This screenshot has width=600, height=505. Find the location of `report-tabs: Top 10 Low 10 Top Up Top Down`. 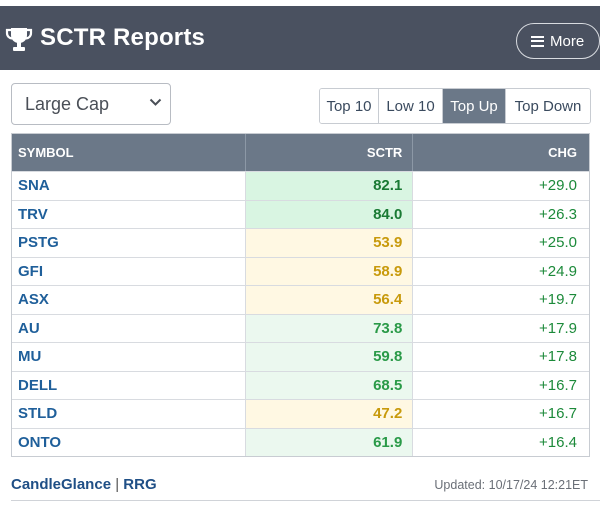

report-tabs: Top 10 Low 10 Top Up Top Down is located at coordinates (455, 106).